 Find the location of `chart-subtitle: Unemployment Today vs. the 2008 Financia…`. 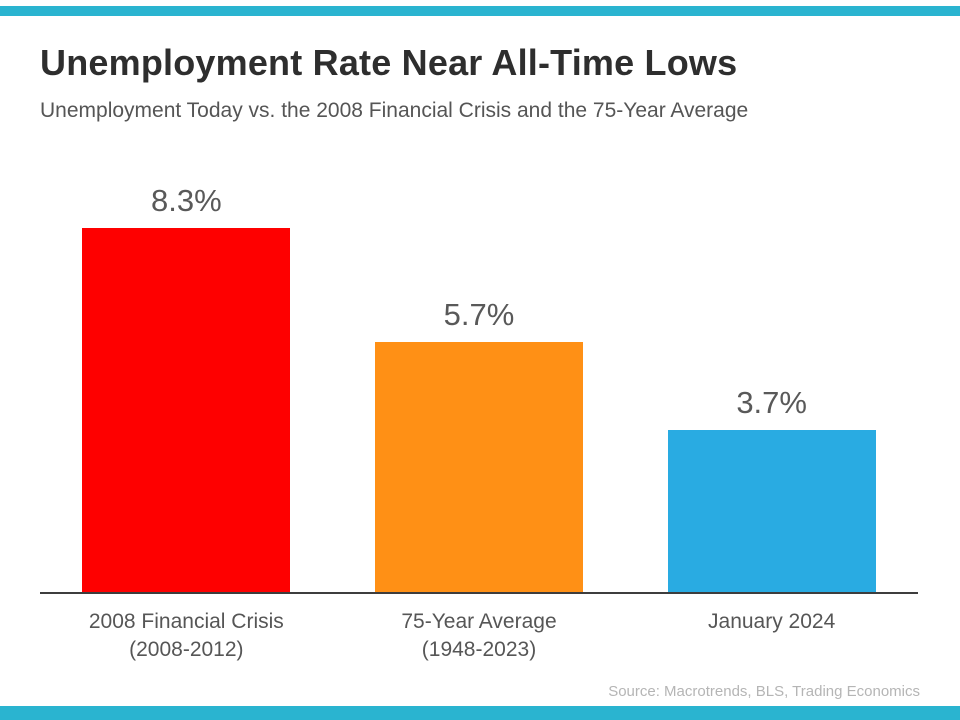

chart-subtitle: Unemployment Today vs. the 2008 Financia… is located at coordinates (394, 110).